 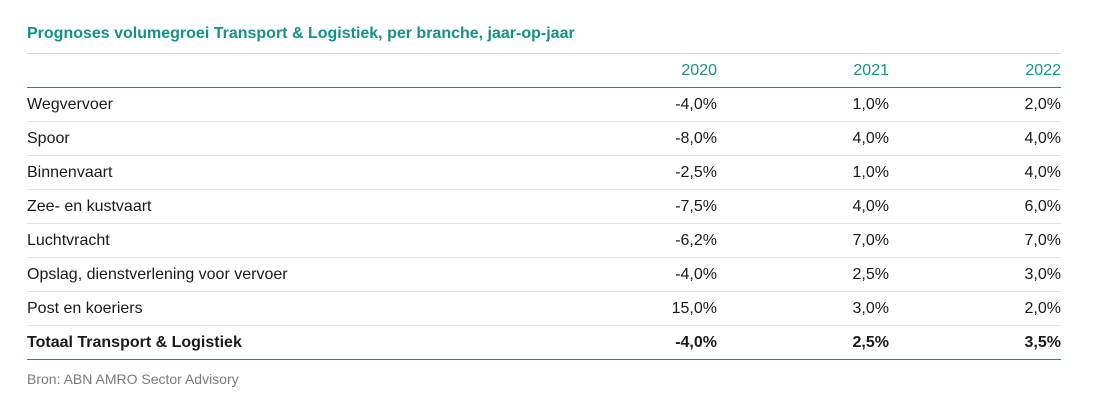 I want to click on table-row: Spoor -8,0% 4,0% 4,0%, so click(x=544, y=138).